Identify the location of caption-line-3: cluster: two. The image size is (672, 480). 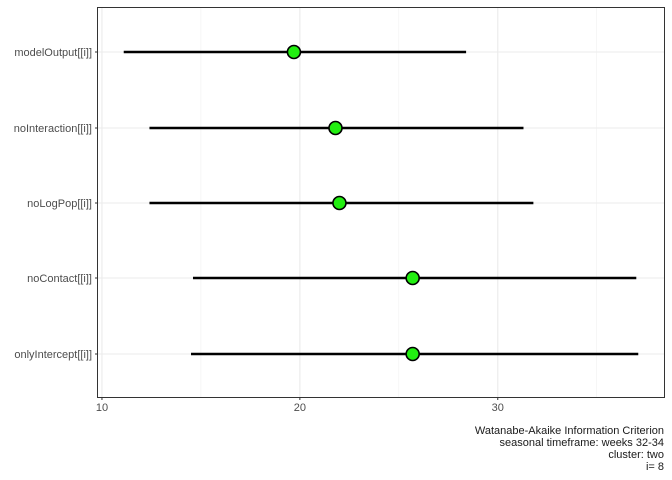
(636, 455).